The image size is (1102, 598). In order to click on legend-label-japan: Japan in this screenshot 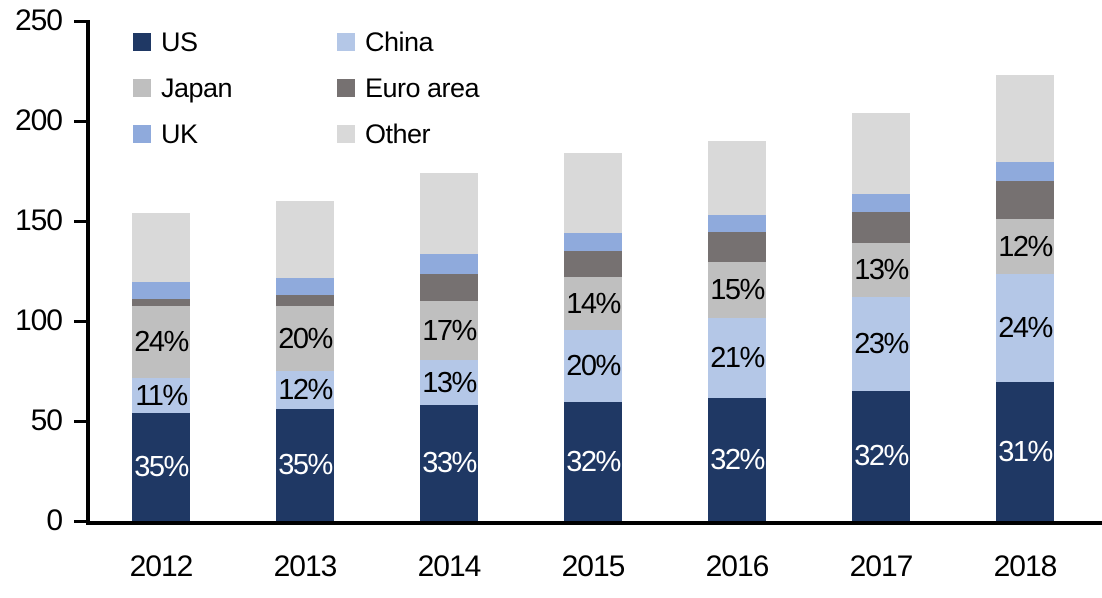, I will do `click(197, 88)`.